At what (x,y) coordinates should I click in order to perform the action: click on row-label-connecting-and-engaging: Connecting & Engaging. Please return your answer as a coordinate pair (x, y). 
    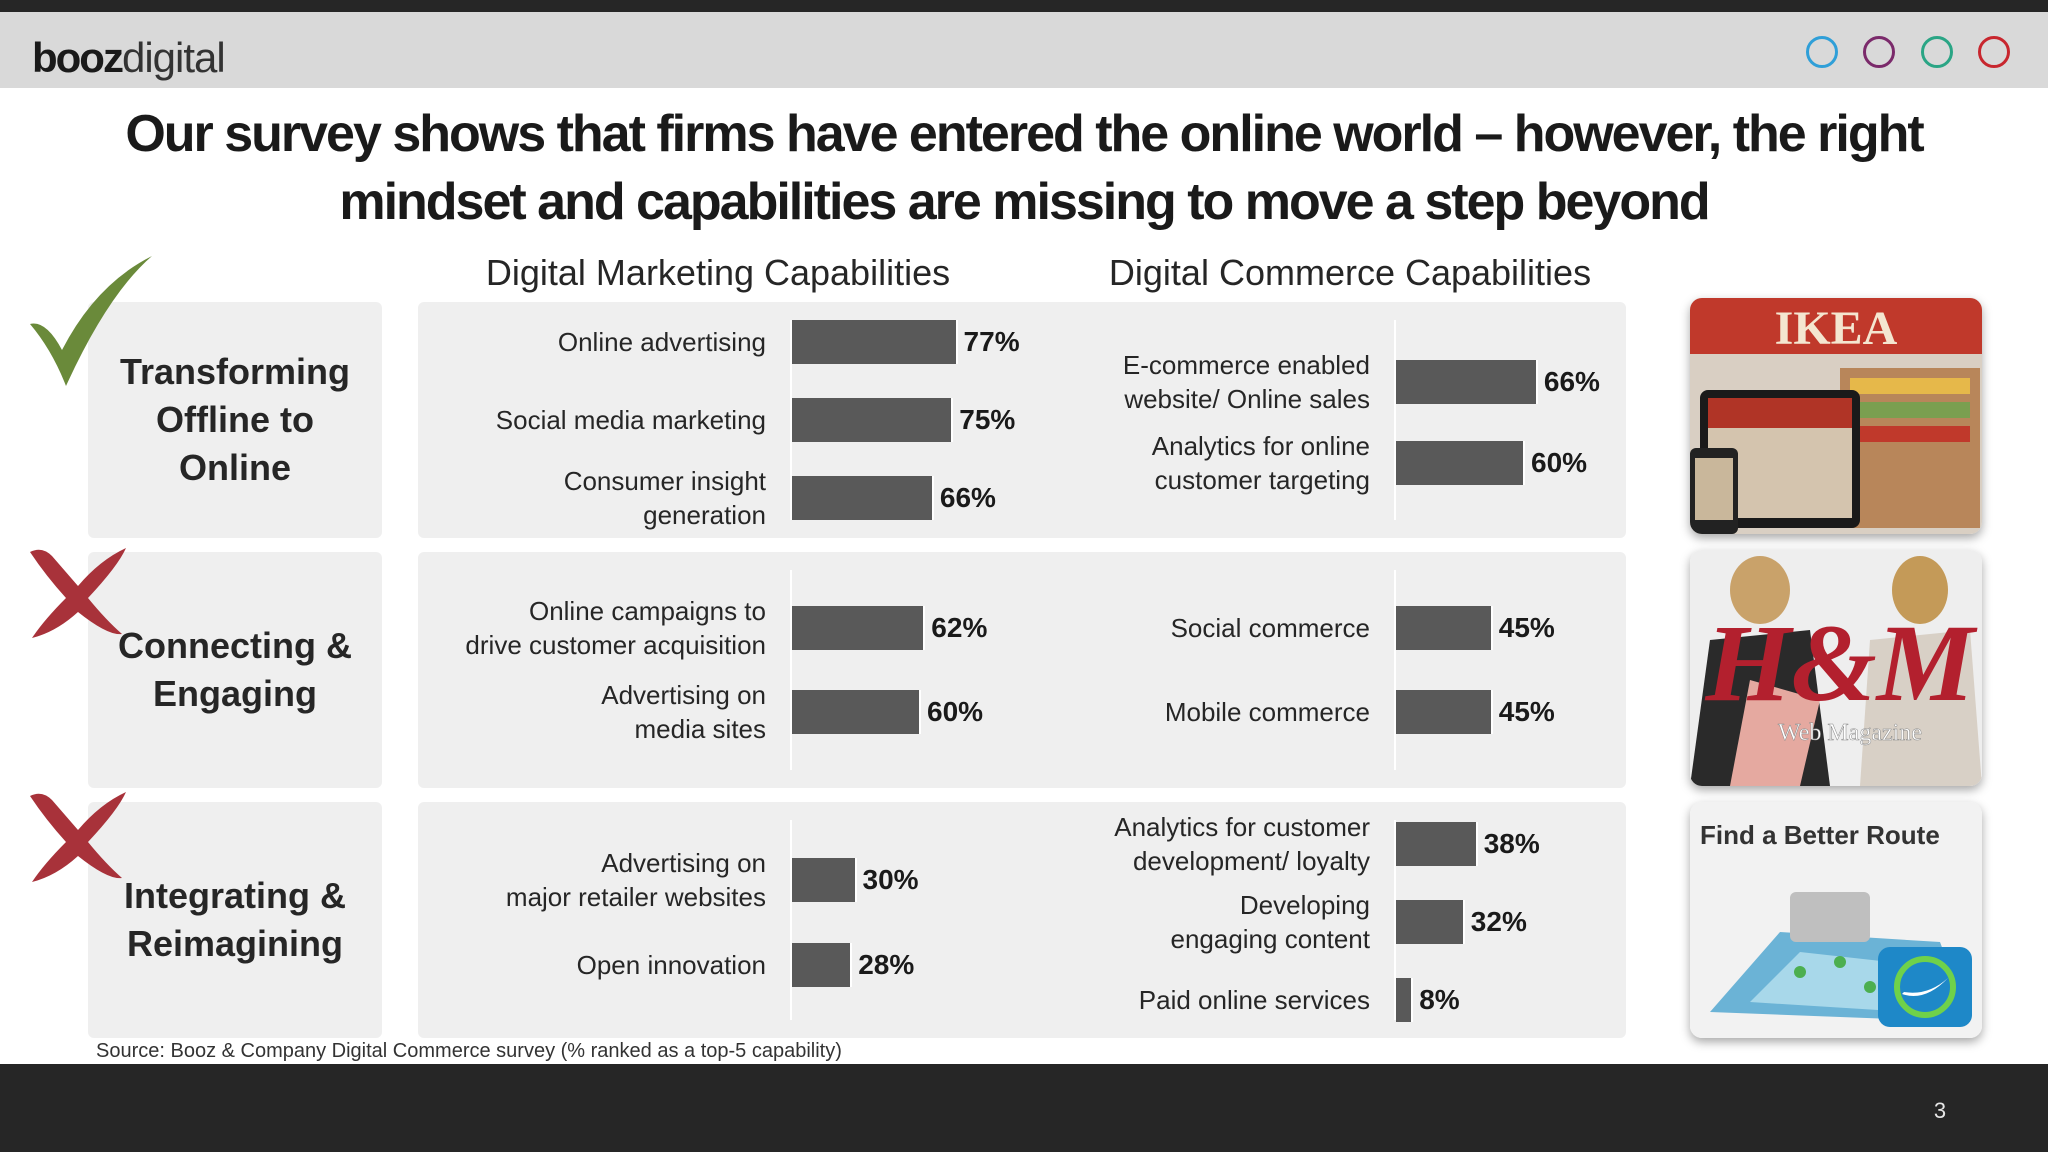
    Looking at the image, I should click on (235, 670).